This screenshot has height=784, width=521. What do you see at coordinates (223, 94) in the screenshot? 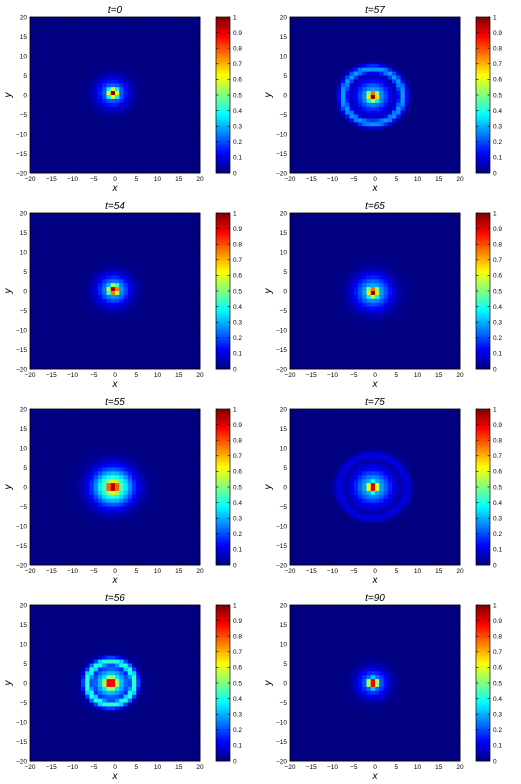
I see `colorbar-segment` at bounding box center [223, 94].